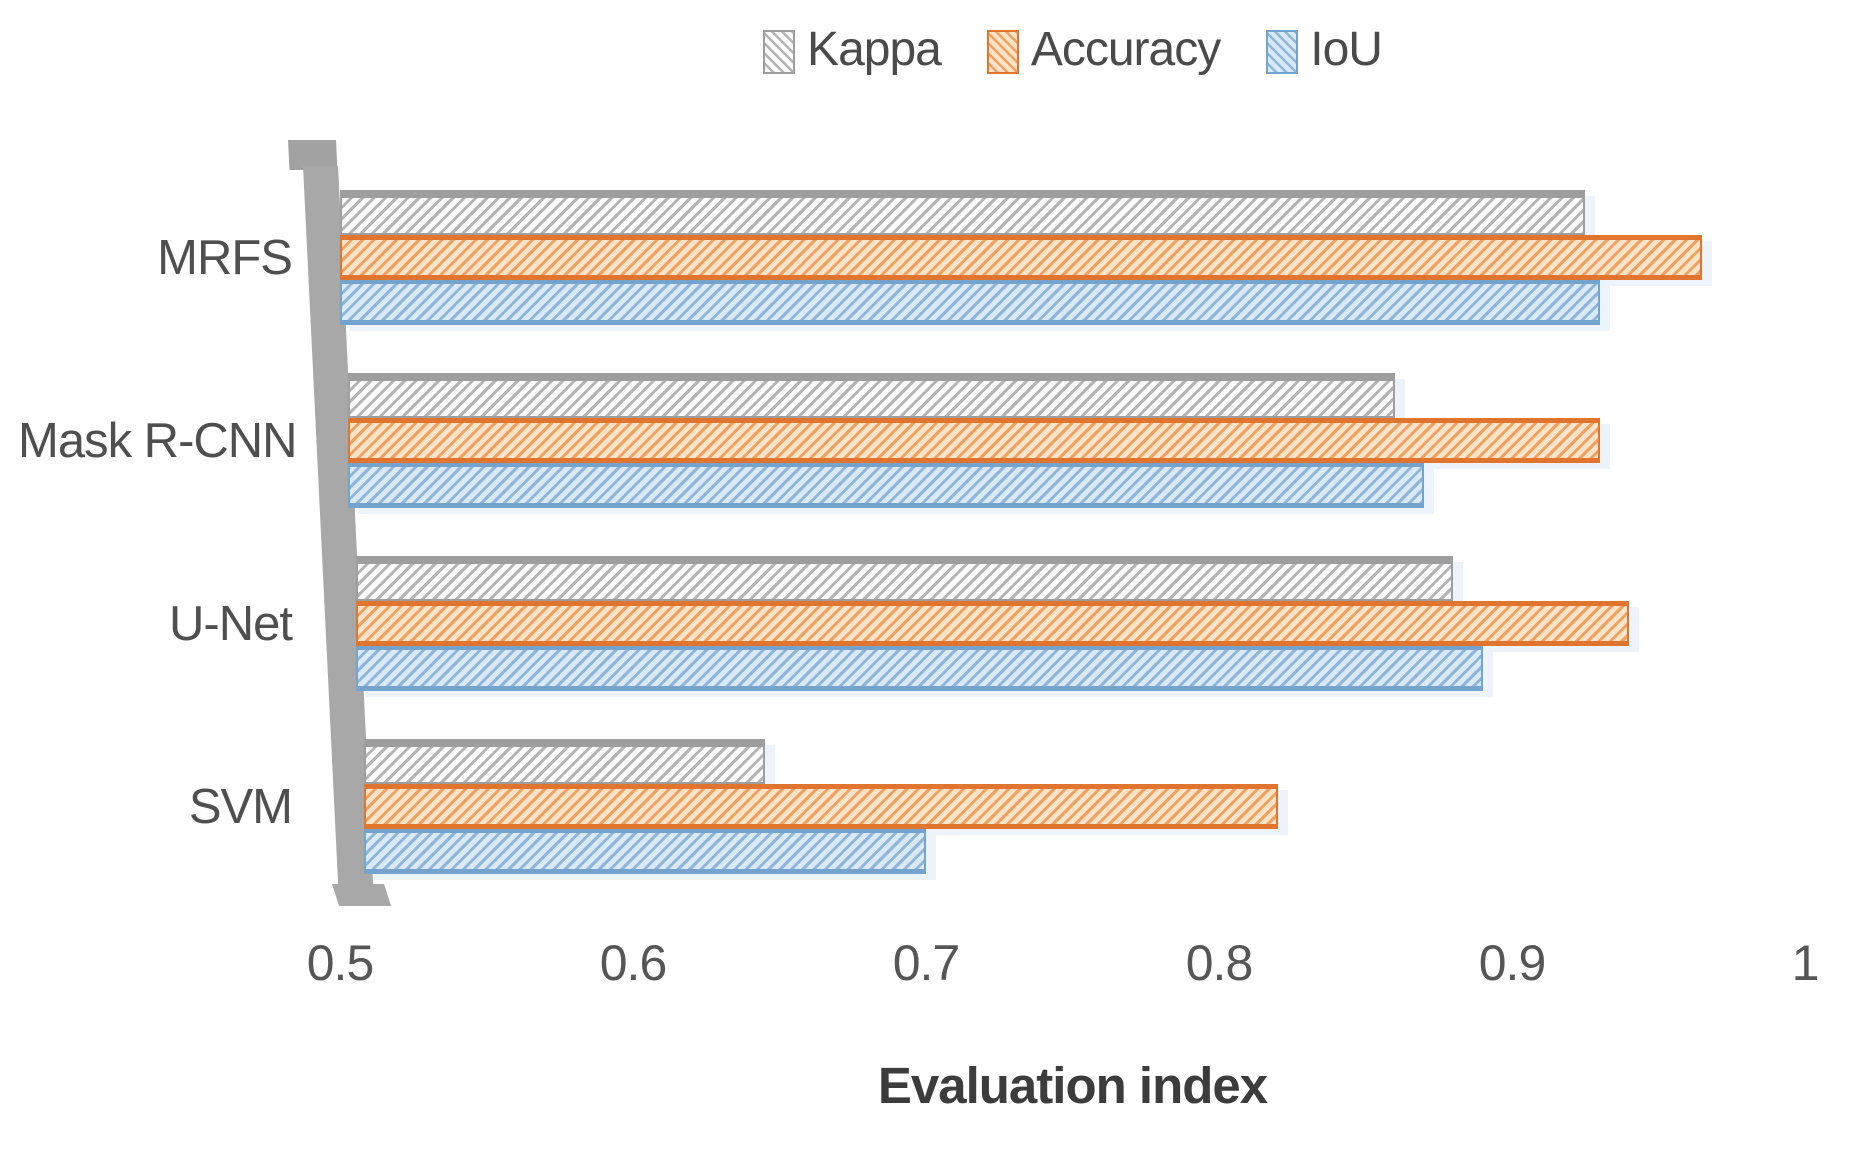 This screenshot has width=1875, height=1160. What do you see at coordinates (240, 807) in the screenshot?
I see `category-label-svm: SVM` at bounding box center [240, 807].